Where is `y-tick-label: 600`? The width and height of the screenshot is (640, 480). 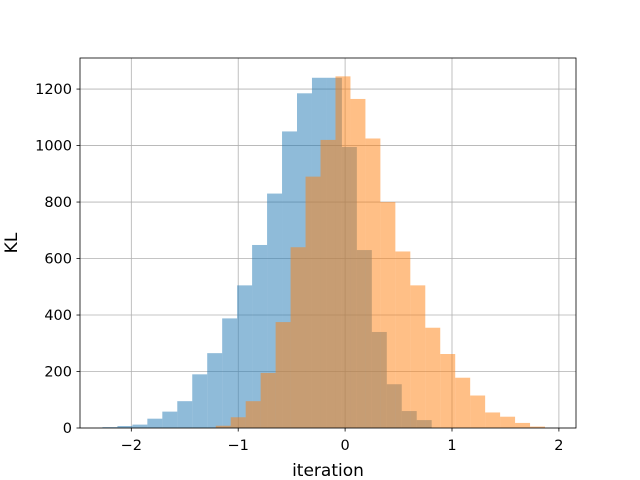 y-tick-label: 600 is located at coordinates (58, 260).